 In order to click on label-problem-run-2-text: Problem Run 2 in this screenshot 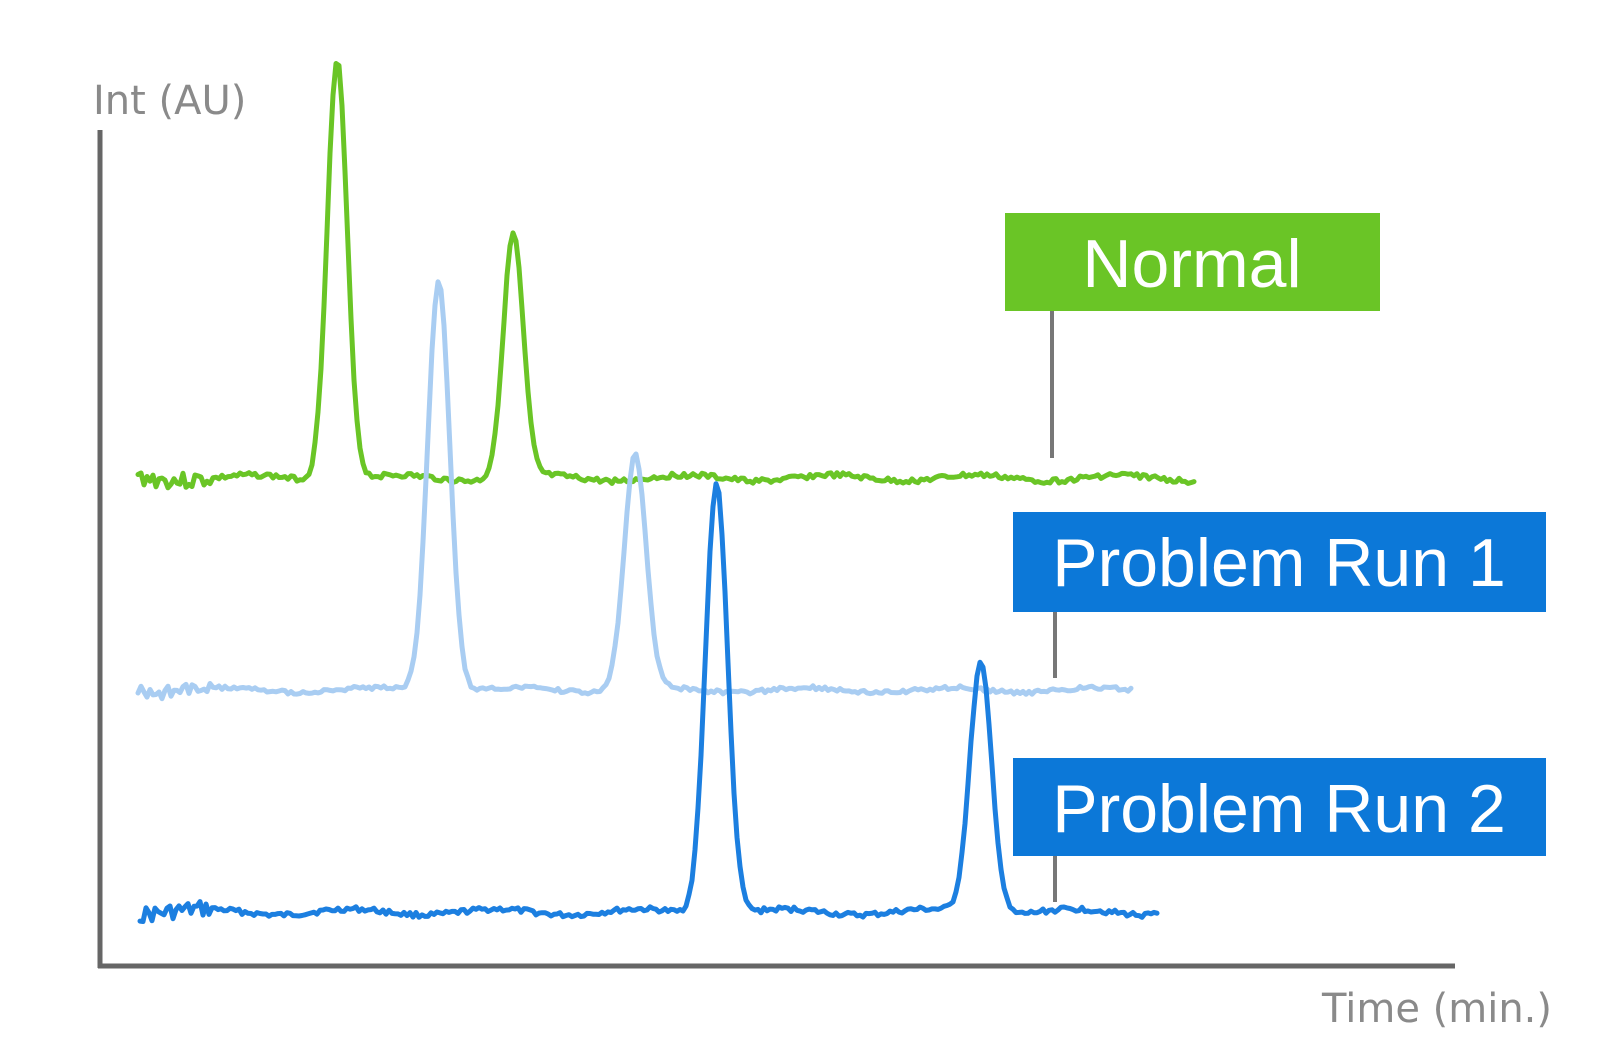, I will do `click(1279, 809)`.